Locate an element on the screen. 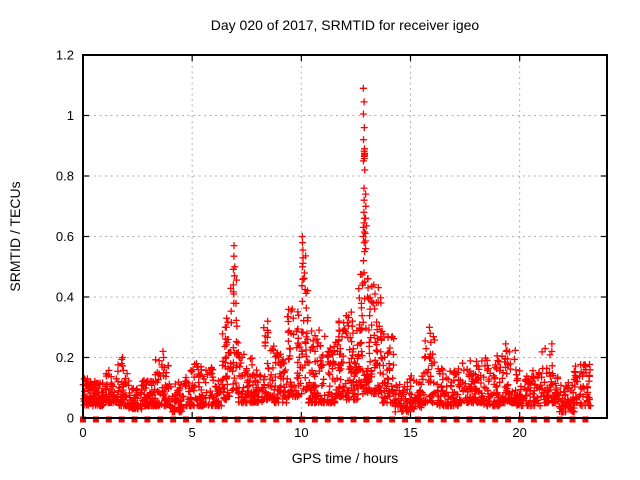 The image size is (640, 480). y-tick-label: 0.8 is located at coordinates (65, 176).